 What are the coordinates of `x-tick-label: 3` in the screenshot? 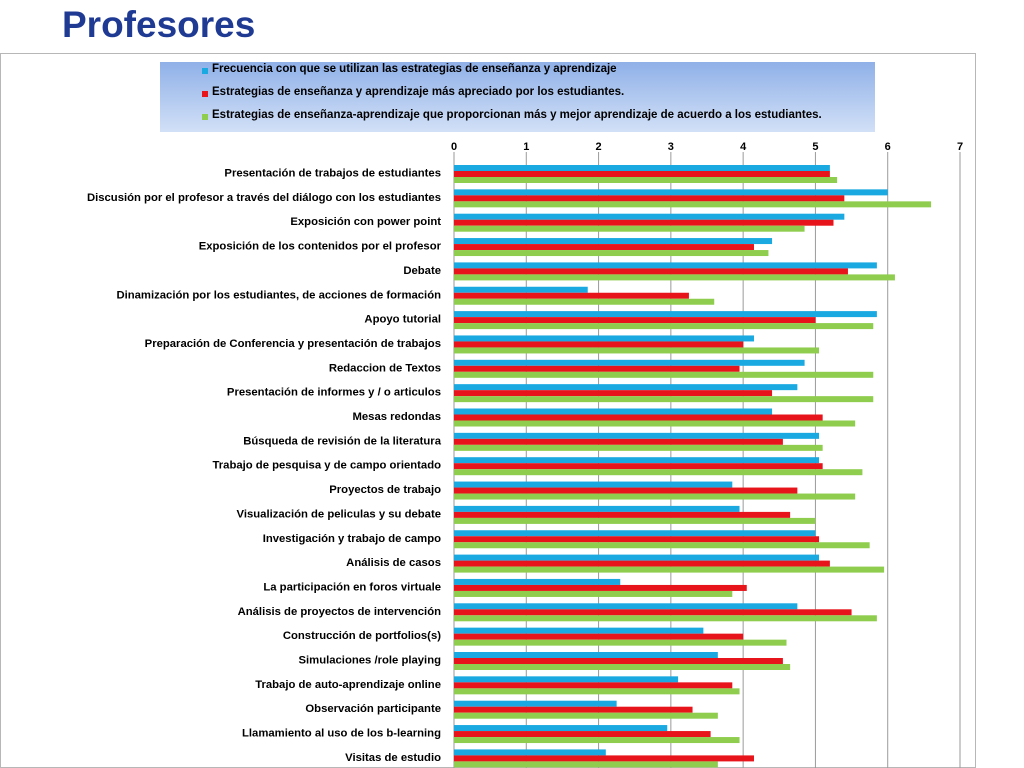 It's located at (671, 147).